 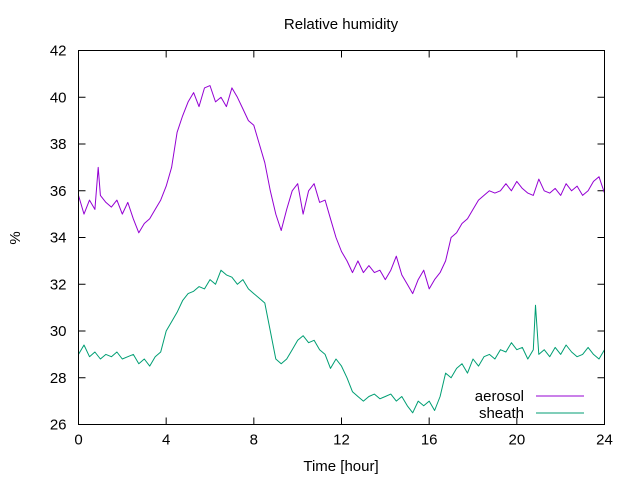 What do you see at coordinates (78, 440) in the screenshot?
I see `x-tick-label: 0` at bounding box center [78, 440].